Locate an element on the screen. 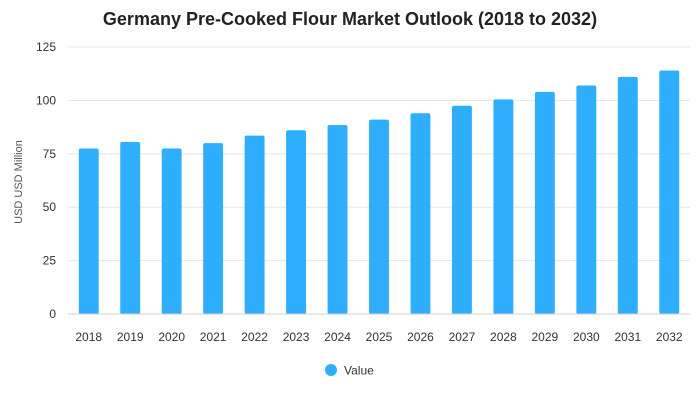  bar-2018 is located at coordinates (88, 231).